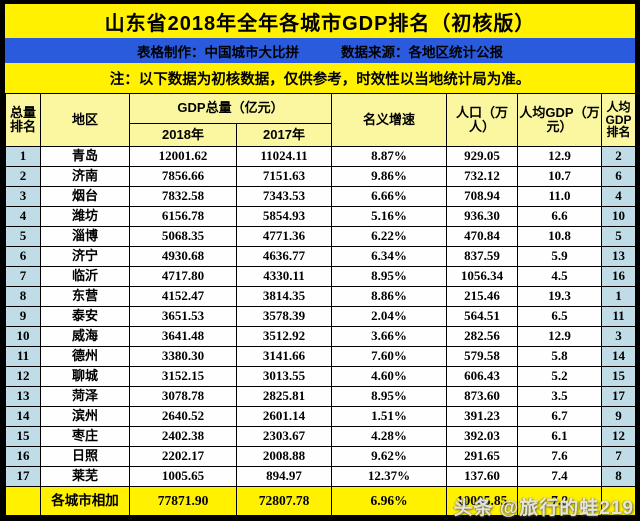  What do you see at coordinates (284, 236) in the screenshot?
I see `cell-gdp_2017: 4771.36` at bounding box center [284, 236].